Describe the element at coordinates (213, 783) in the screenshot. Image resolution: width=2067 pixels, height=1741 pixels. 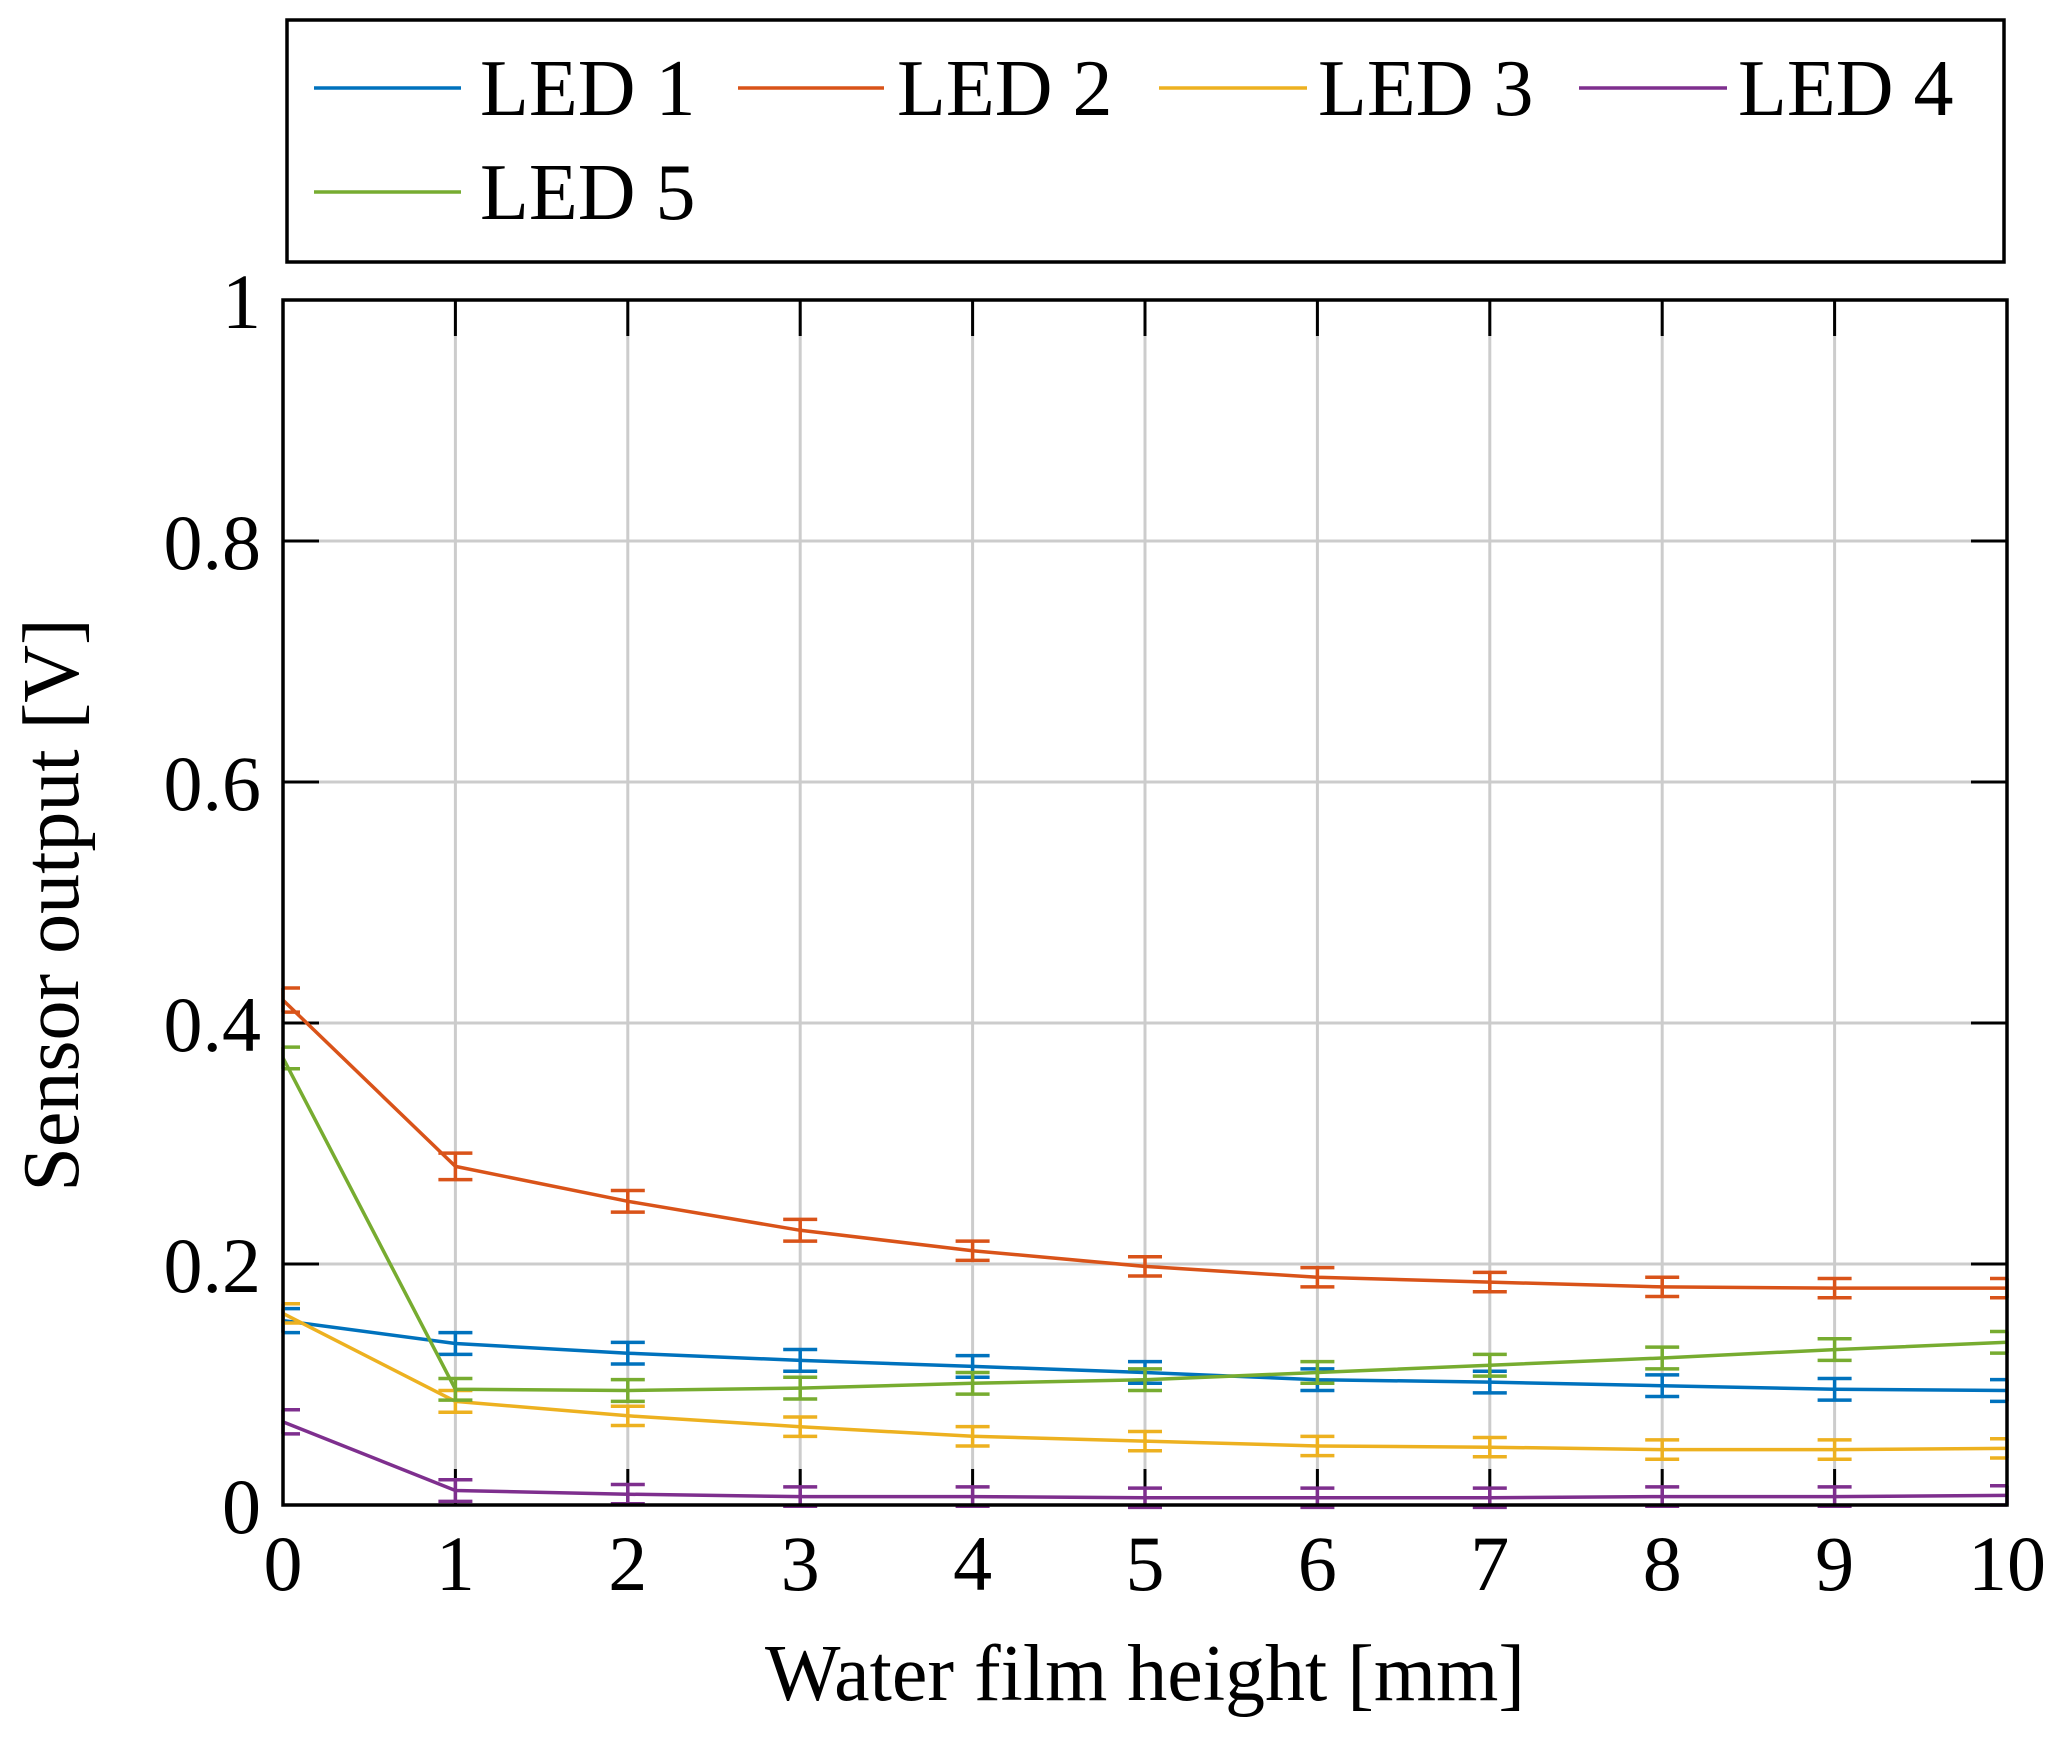
I see `y-tick-label: 0.6` at that location.